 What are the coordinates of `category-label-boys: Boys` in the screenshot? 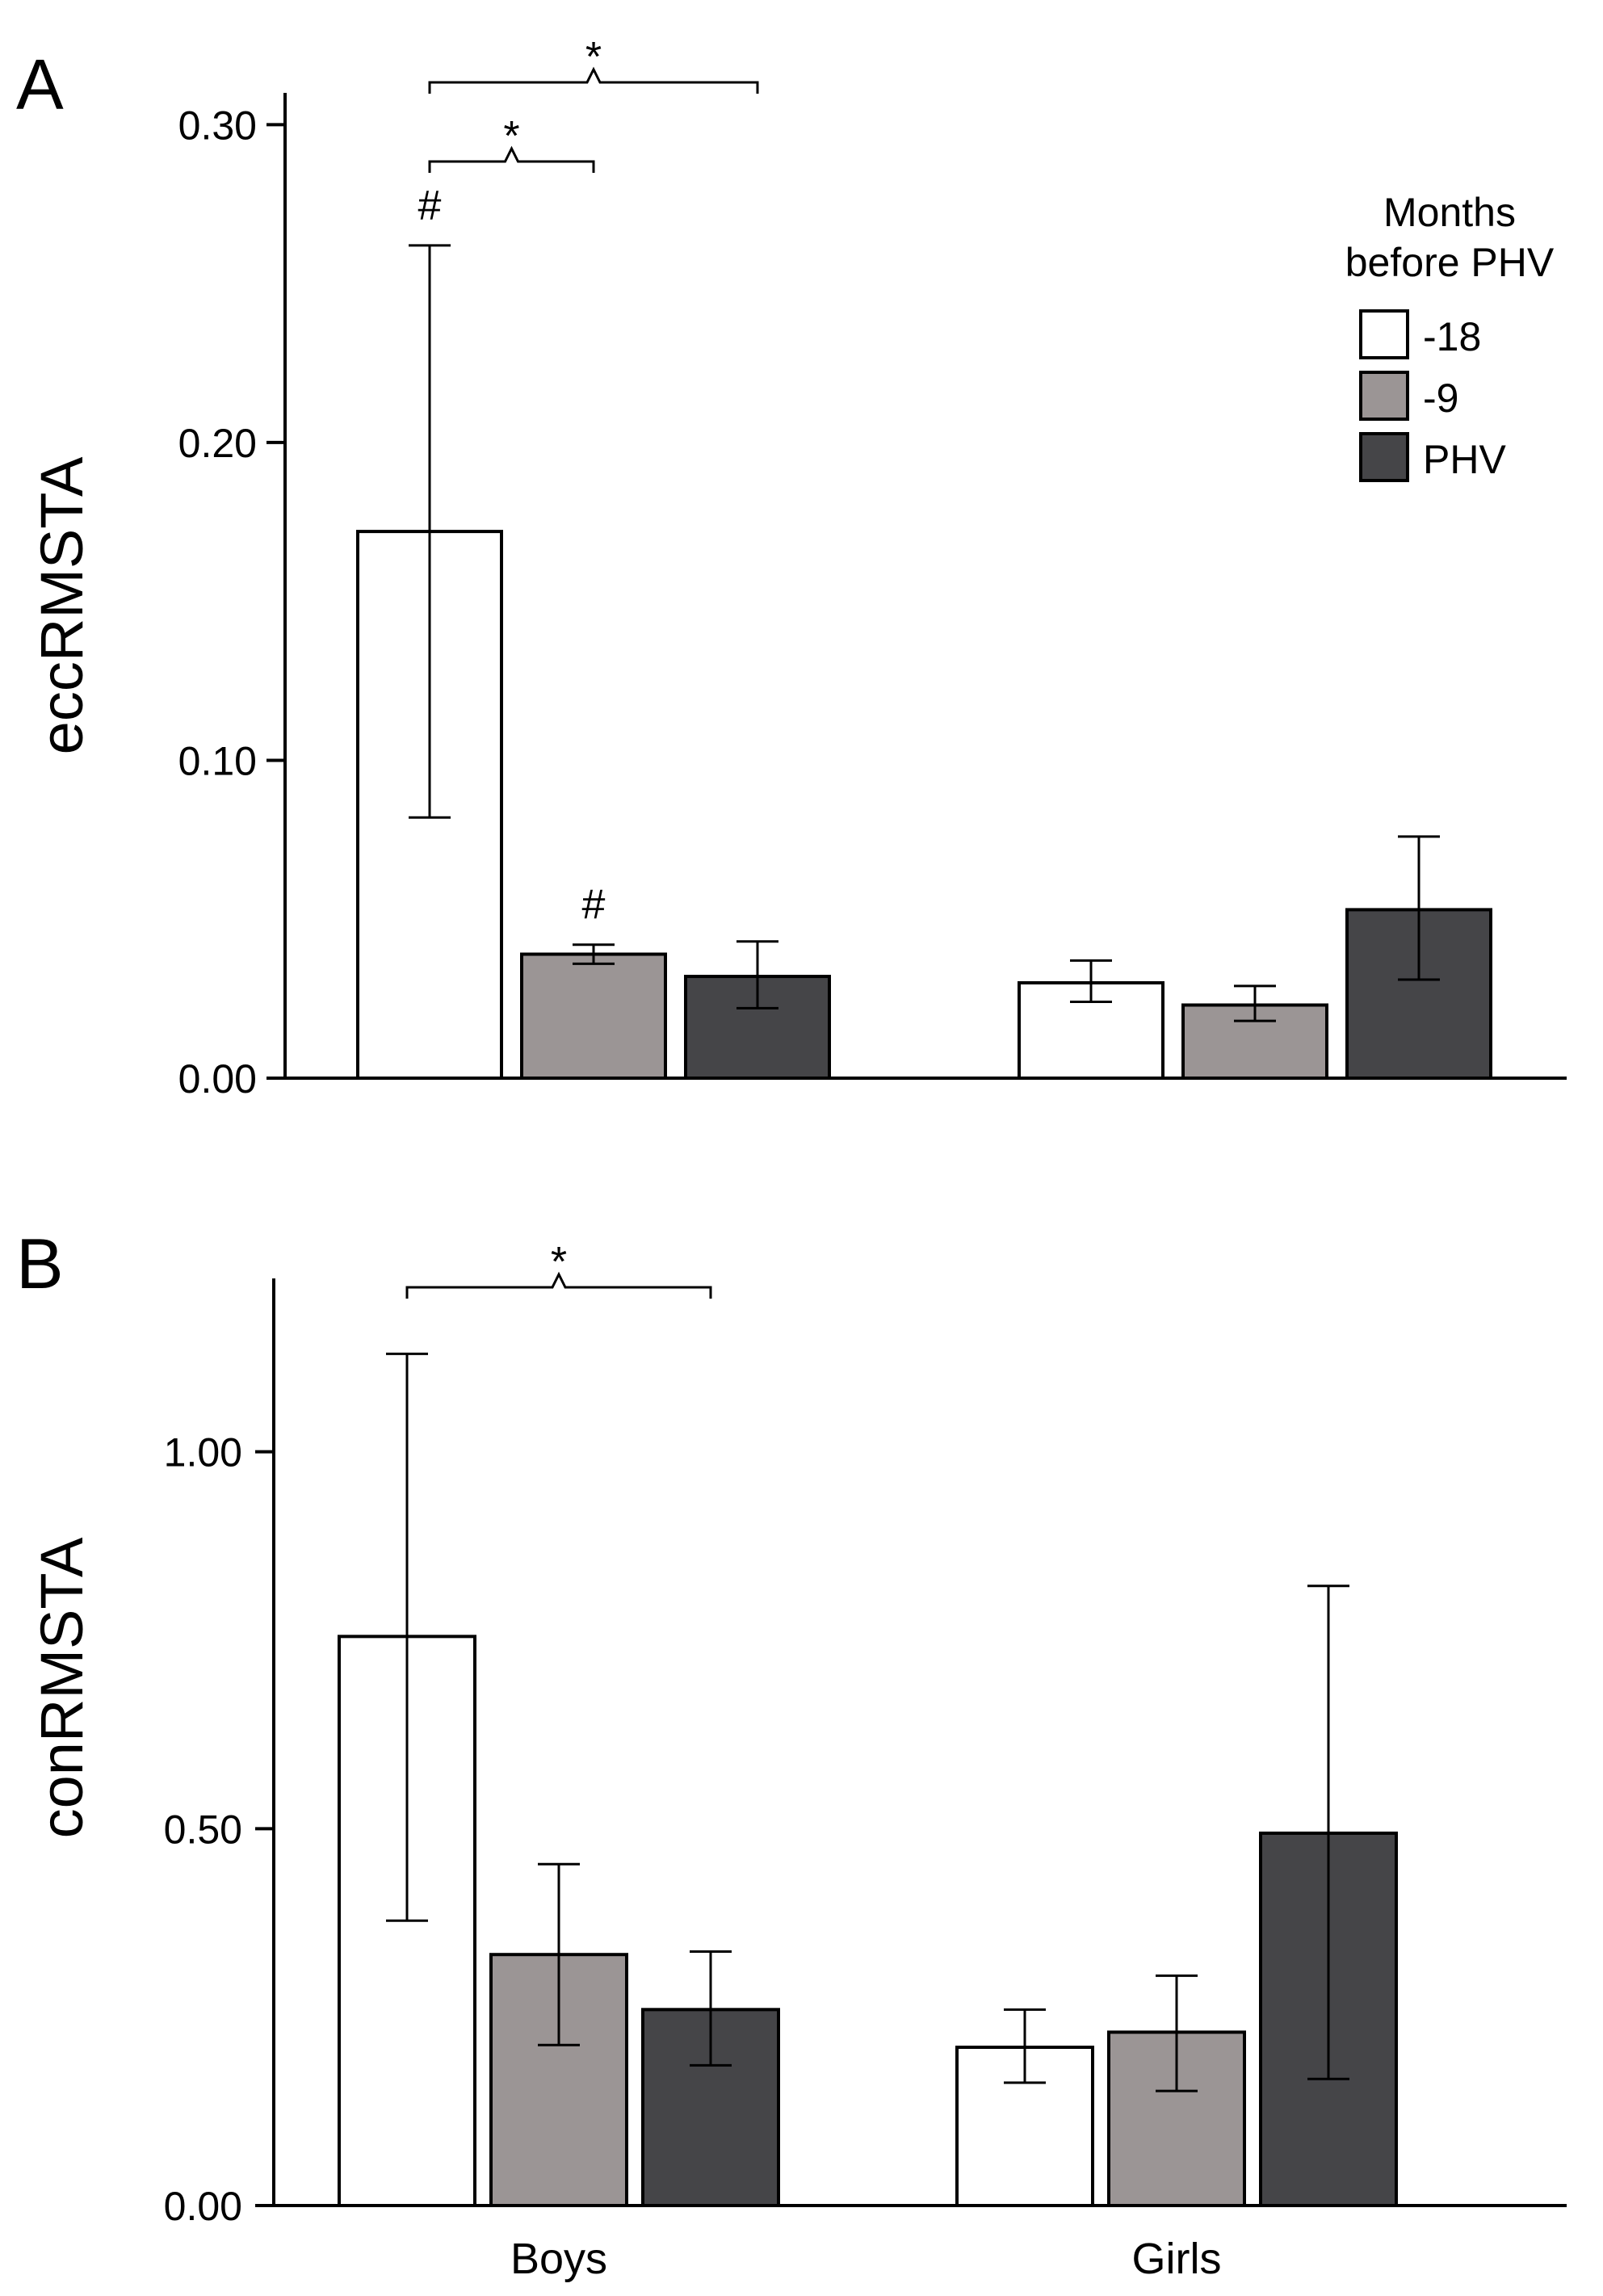 It's located at (558, 2259).